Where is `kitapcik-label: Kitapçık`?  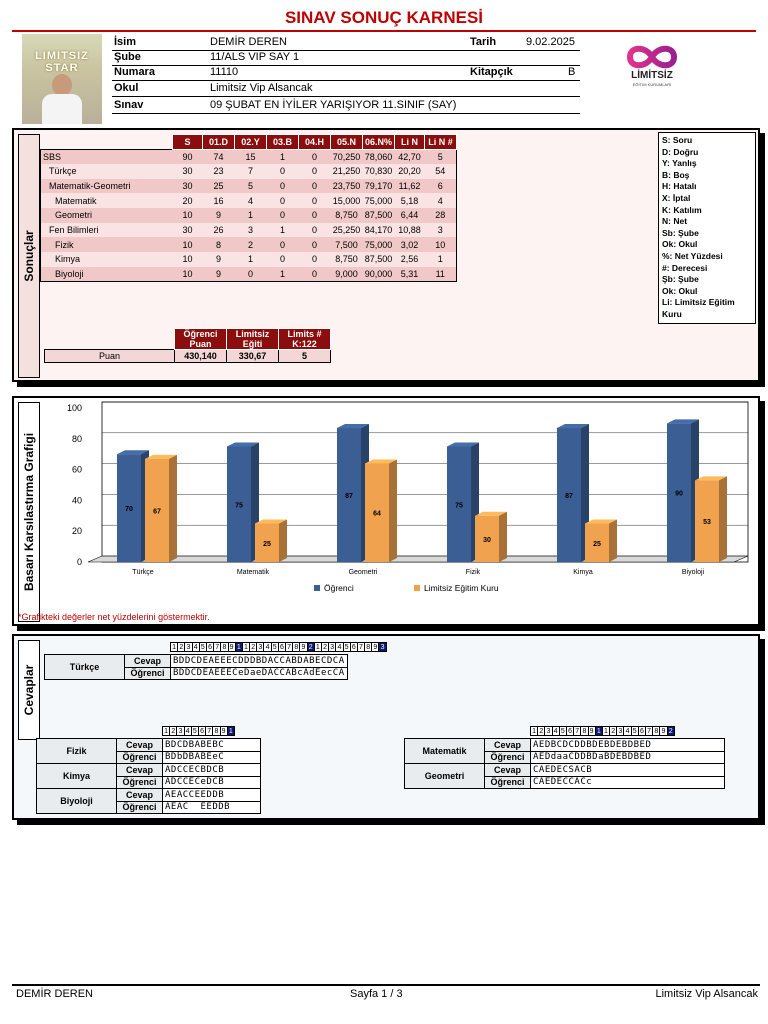 kitapcik-label: Kitapçık is located at coordinates (491, 72).